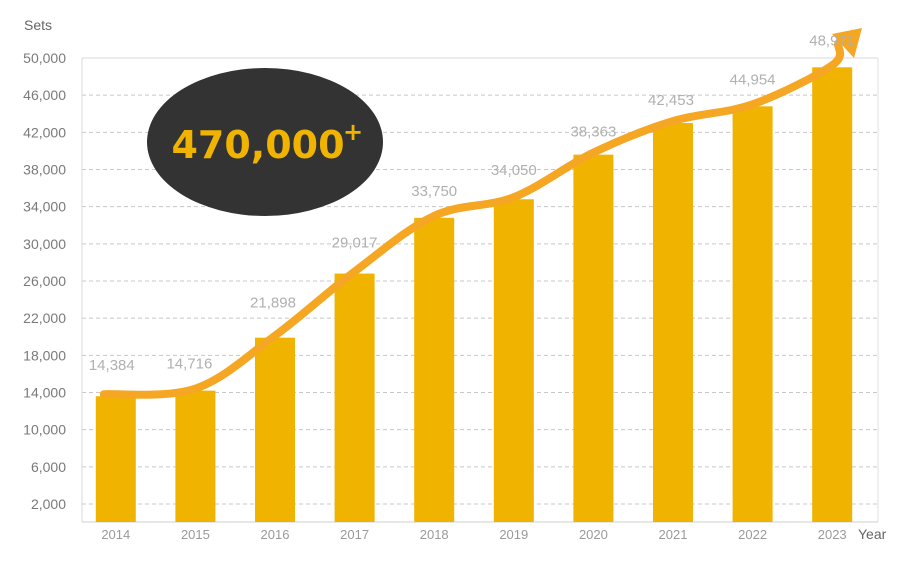  I want to click on callout-value: 470,000, so click(257, 145).